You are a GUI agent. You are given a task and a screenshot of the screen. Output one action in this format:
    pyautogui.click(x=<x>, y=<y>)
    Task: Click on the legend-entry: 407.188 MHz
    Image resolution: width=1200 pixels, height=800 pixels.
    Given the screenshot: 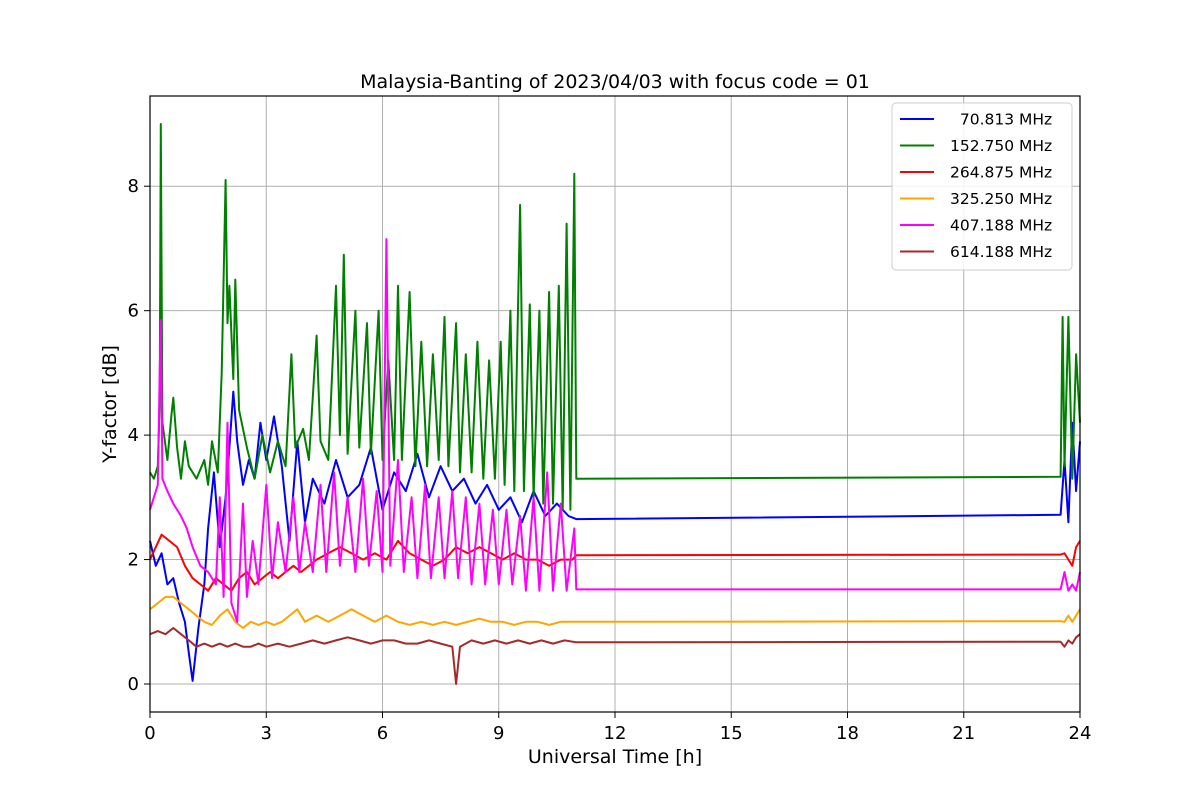 What is the action you would take?
    pyautogui.click(x=1001, y=226)
    